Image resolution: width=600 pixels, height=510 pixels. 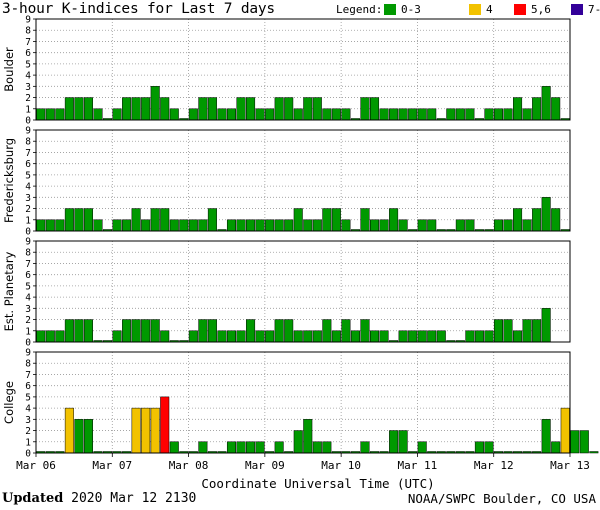 I want to click on x-tick-label: Mar 06, so click(x=36, y=465).